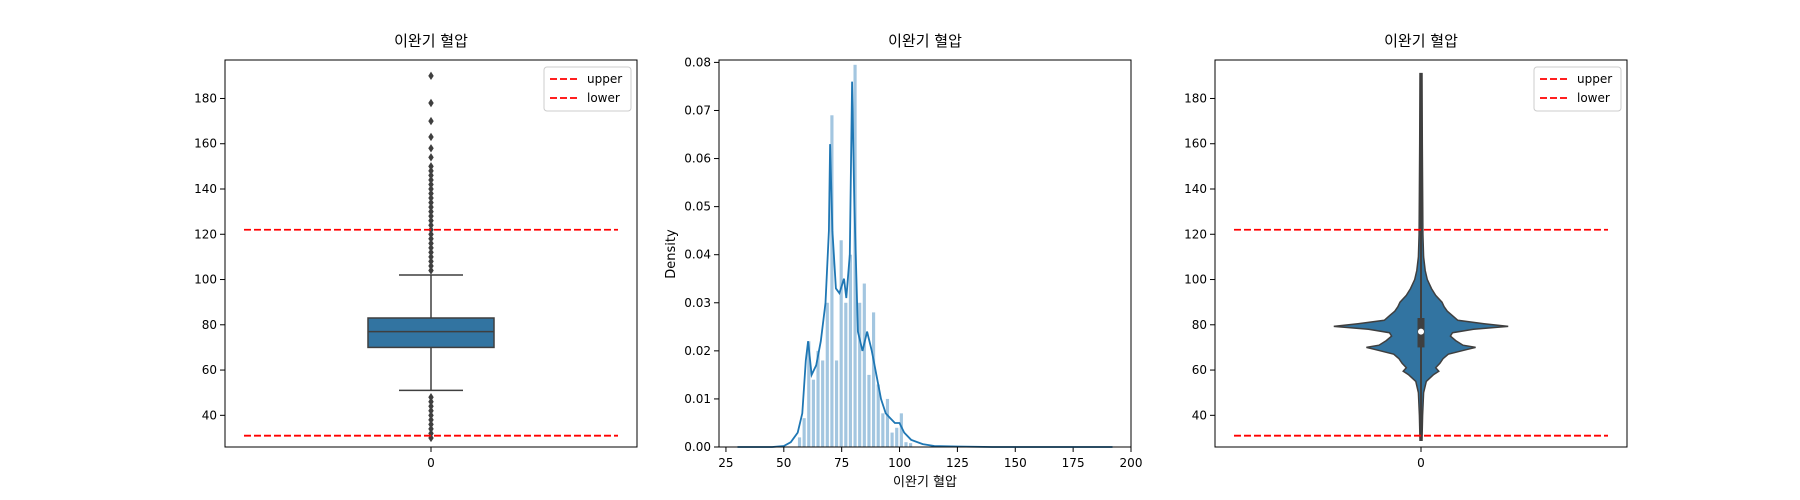 This screenshot has height=500, width=1800. What do you see at coordinates (1015, 463) in the screenshot?
I see `x-tick-label: 150` at bounding box center [1015, 463].